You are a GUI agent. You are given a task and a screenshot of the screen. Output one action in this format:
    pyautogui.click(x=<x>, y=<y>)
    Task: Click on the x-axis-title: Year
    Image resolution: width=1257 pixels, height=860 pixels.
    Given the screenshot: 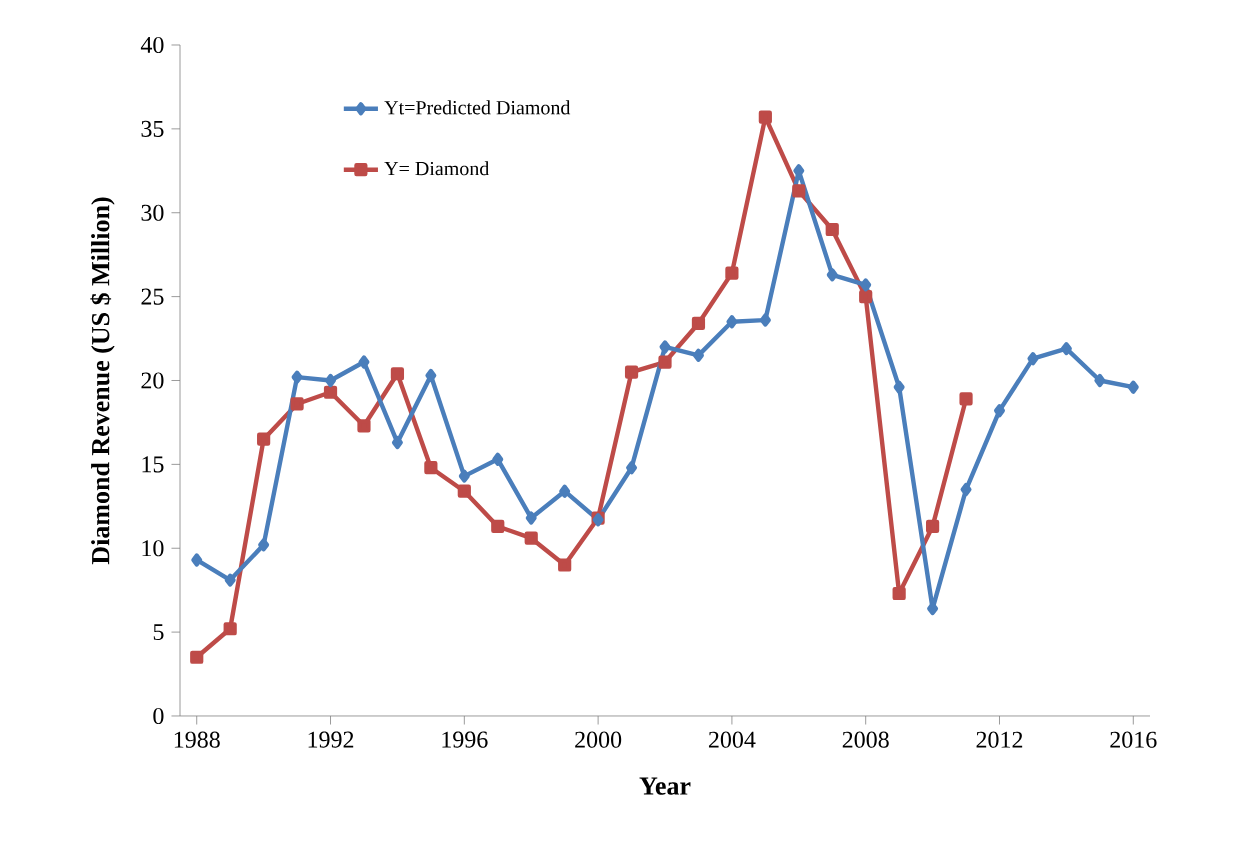 What is the action you would take?
    pyautogui.click(x=665, y=786)
    